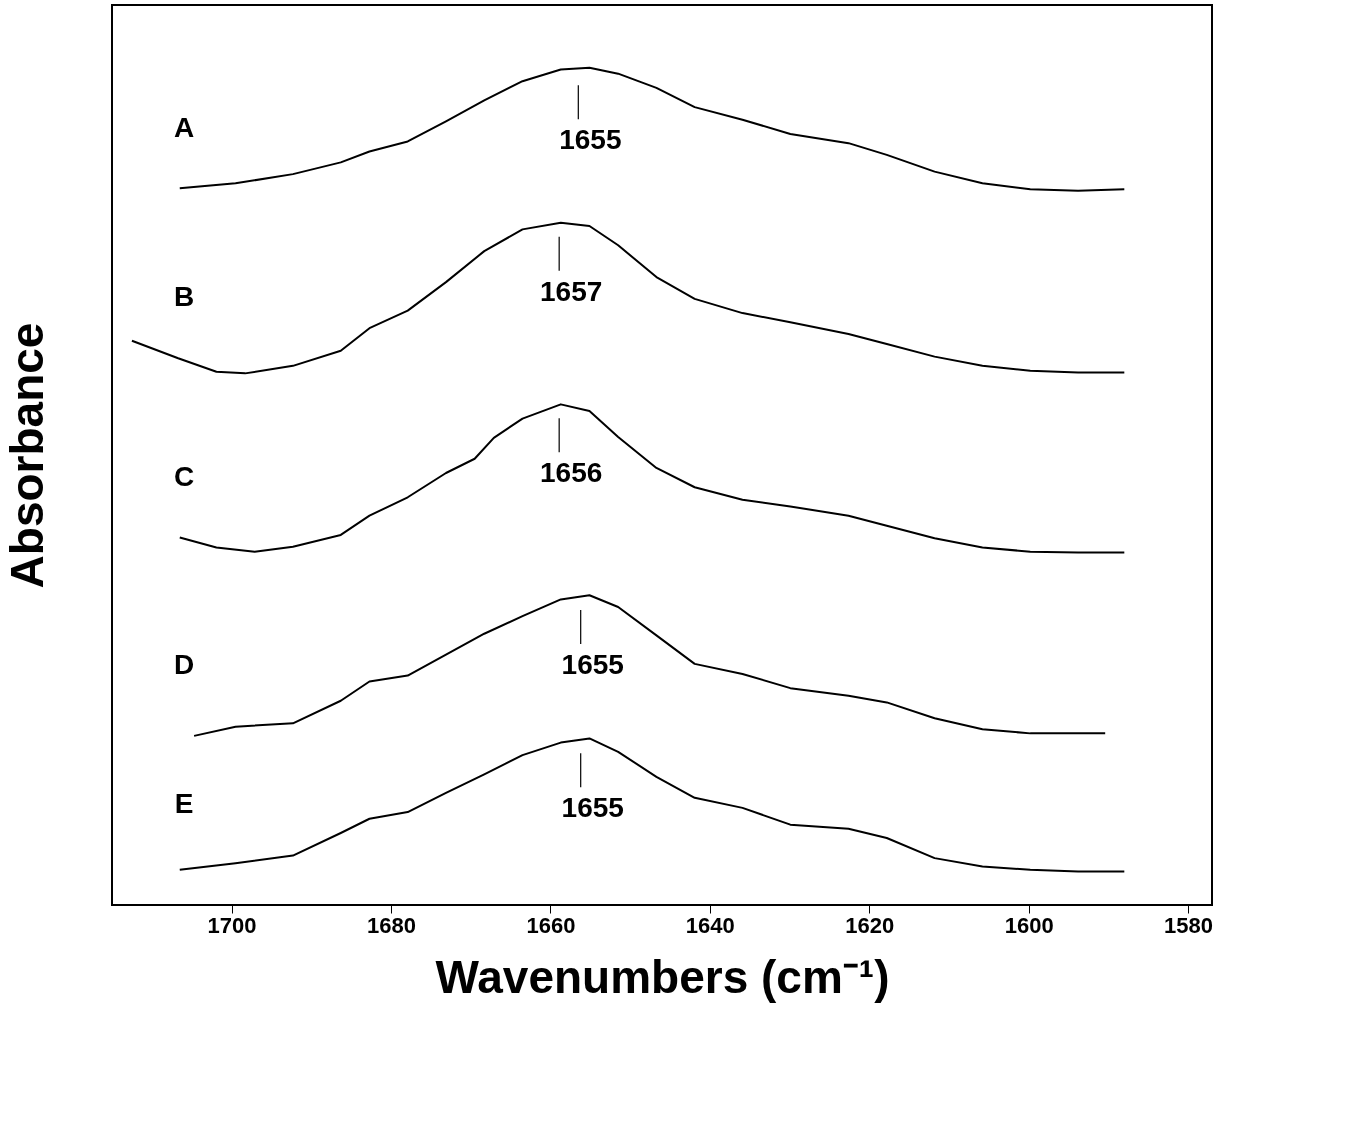 Image resolution: width=1355 pixels, height=1131 pixels. I want to click on series-label: B, so click(184, 297).